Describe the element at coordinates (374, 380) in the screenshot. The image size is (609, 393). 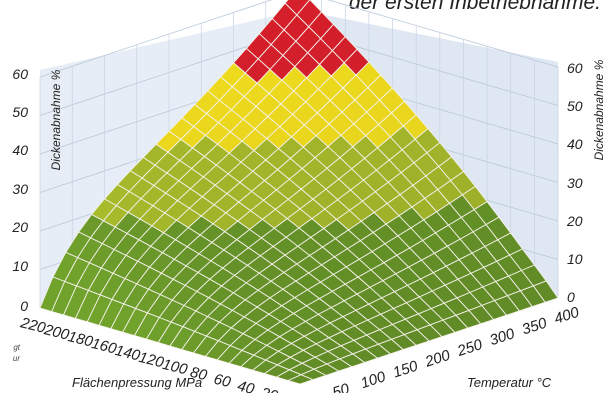
I see `temperature-tick-label: 100` at that location.